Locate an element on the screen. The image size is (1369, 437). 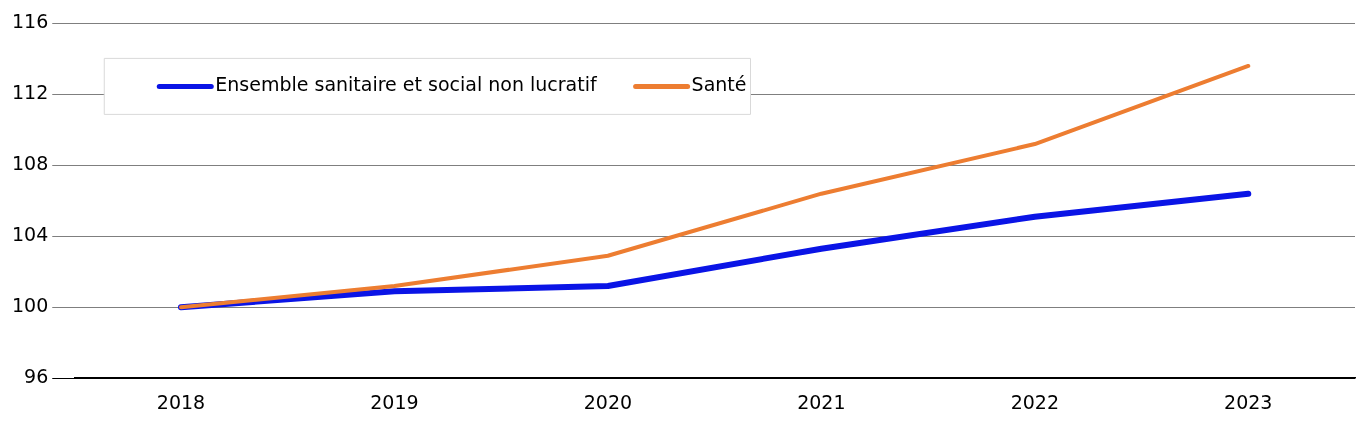
x-tick-label: 2022 is located at coordinates (1034, 401).